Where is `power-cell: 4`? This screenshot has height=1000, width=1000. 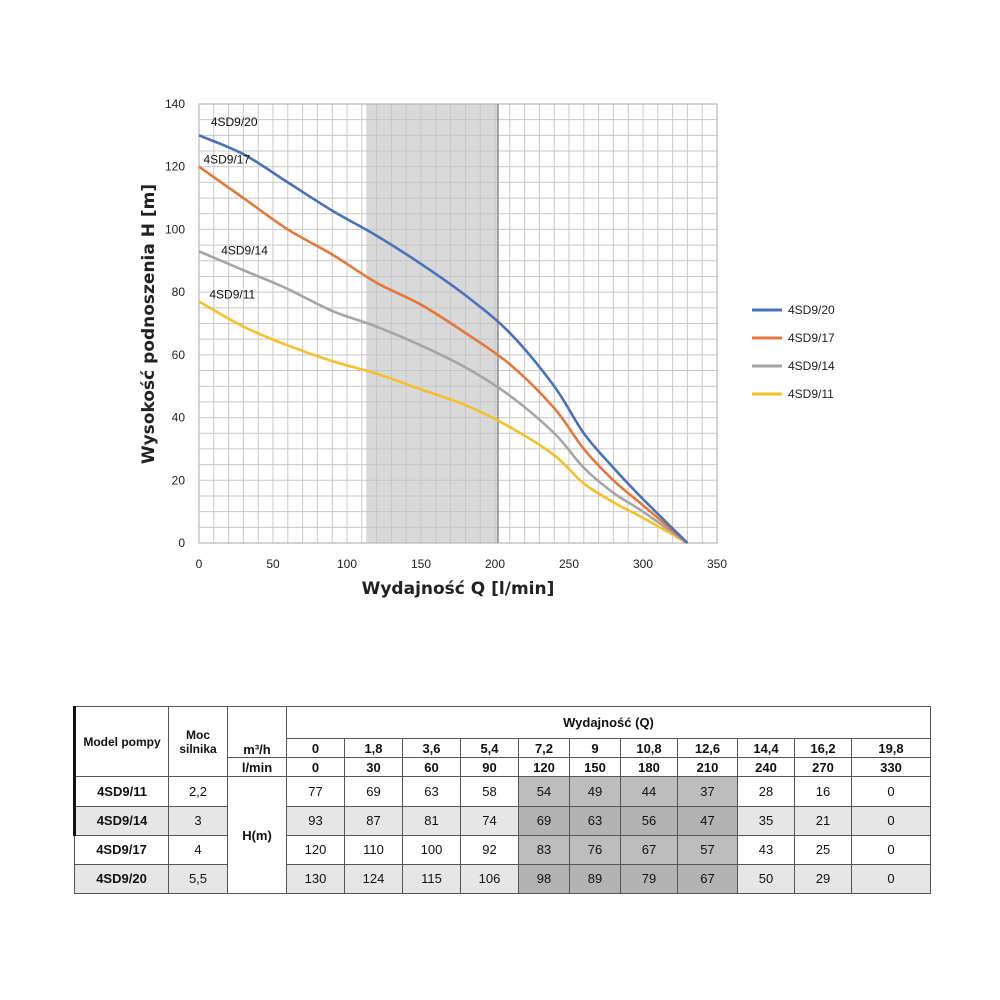
power-cell: 4 is located at coordinates (198, 849).